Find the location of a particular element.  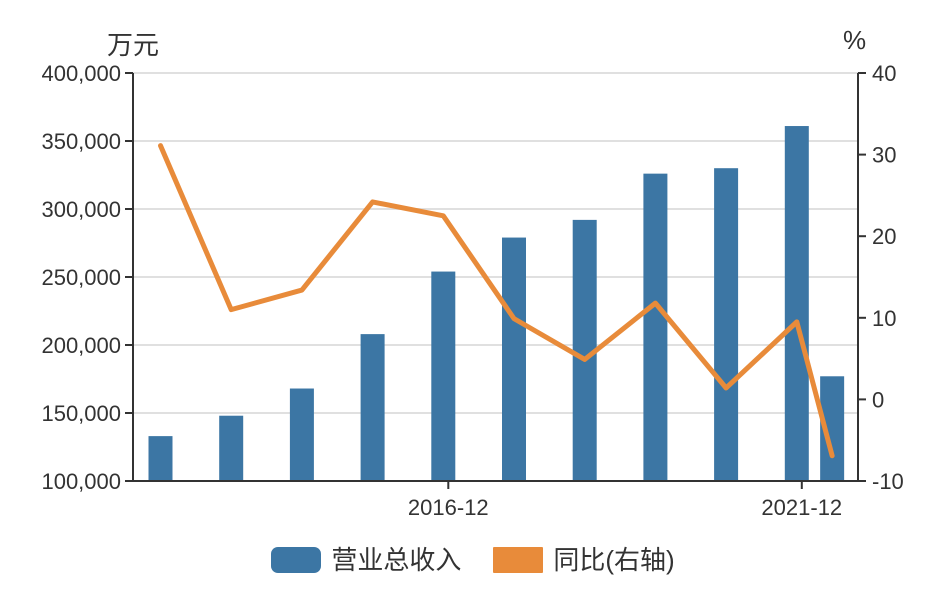

legend-item-revenue: 营业总收入 is located at coordinates (366, 560).